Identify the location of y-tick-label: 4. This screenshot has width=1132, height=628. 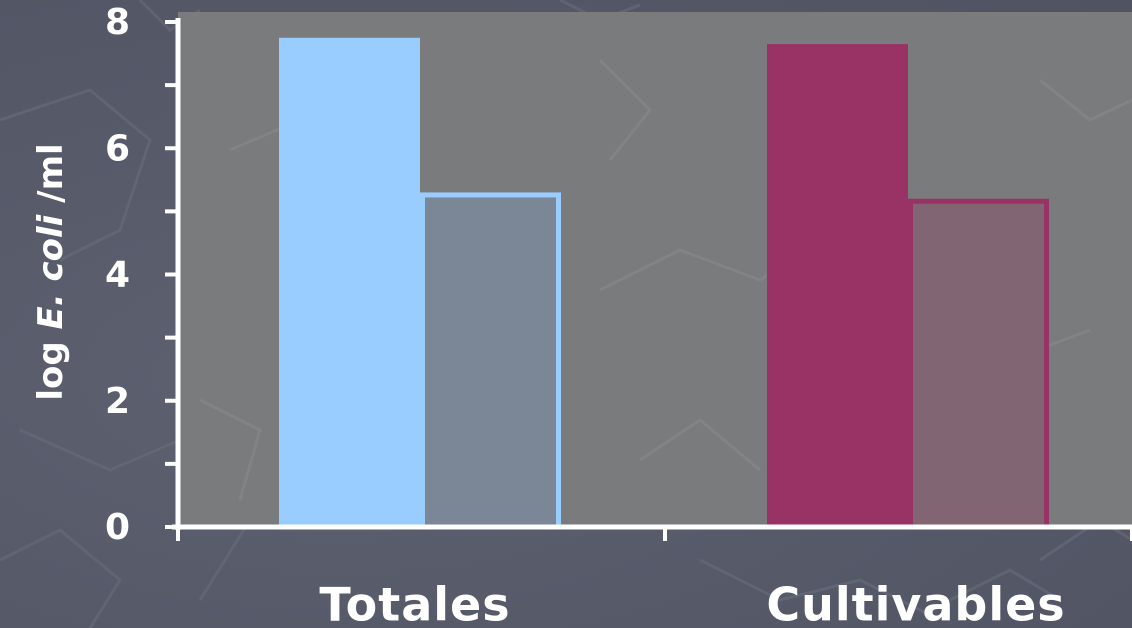
(117, 275).